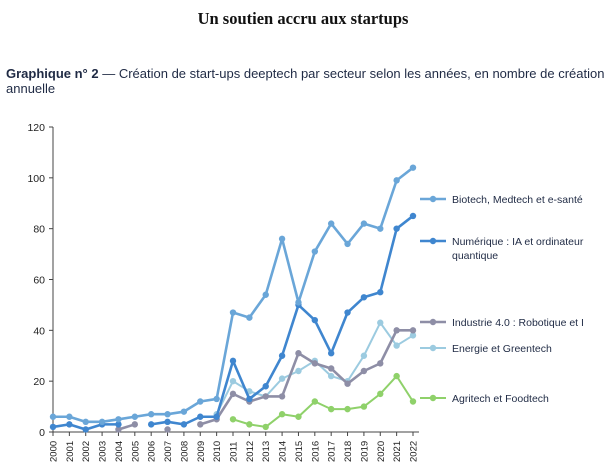 This screenshot has width=606, height=473. I want to click on x-tick-label: 2022, so click(414, 451).